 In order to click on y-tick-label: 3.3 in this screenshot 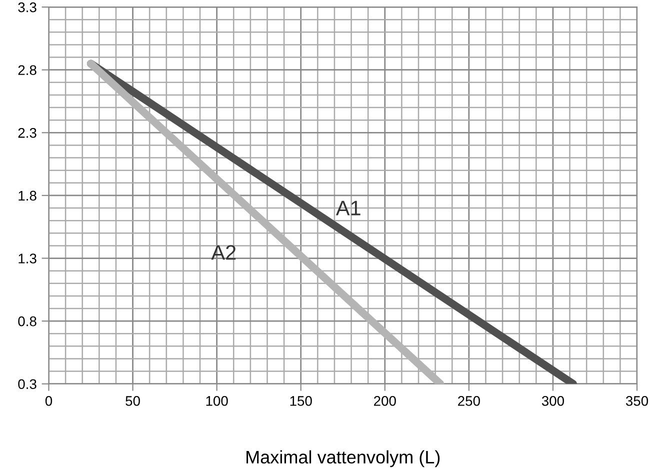, I will do `click(27, 7)`.